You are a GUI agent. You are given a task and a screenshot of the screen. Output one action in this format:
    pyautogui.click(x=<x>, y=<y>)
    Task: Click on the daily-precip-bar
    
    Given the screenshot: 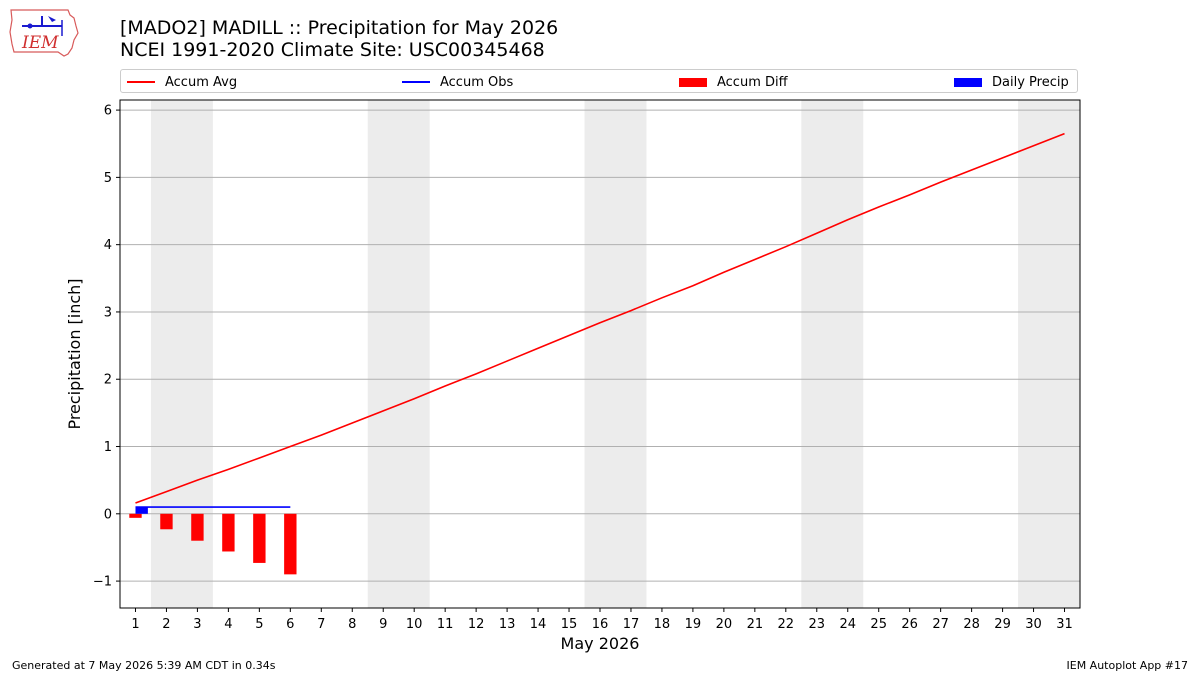 What is the action you would take?
    pyautogui.click(x=141, y=510)
    